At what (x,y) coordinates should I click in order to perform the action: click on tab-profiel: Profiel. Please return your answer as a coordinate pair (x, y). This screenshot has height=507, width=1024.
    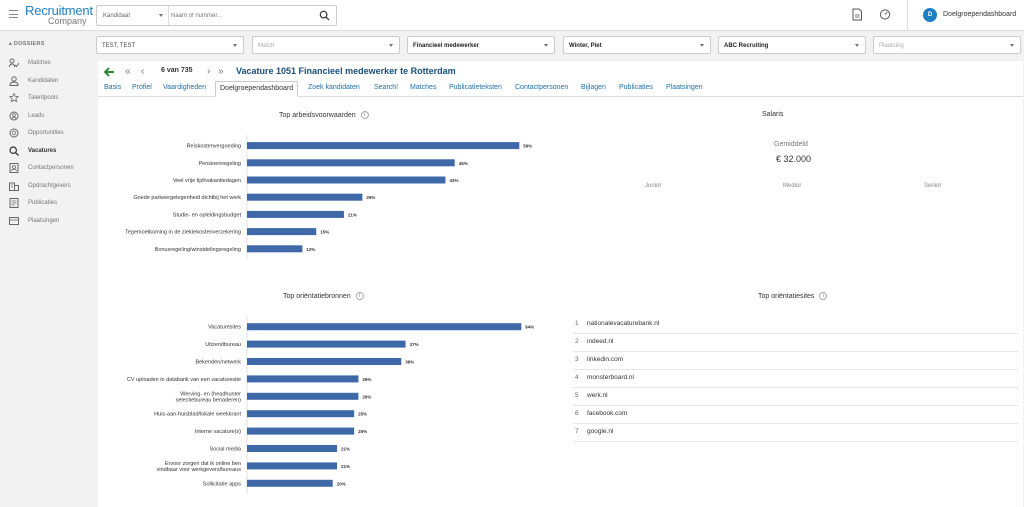
    Looking at the image, I should click on (142, 87).